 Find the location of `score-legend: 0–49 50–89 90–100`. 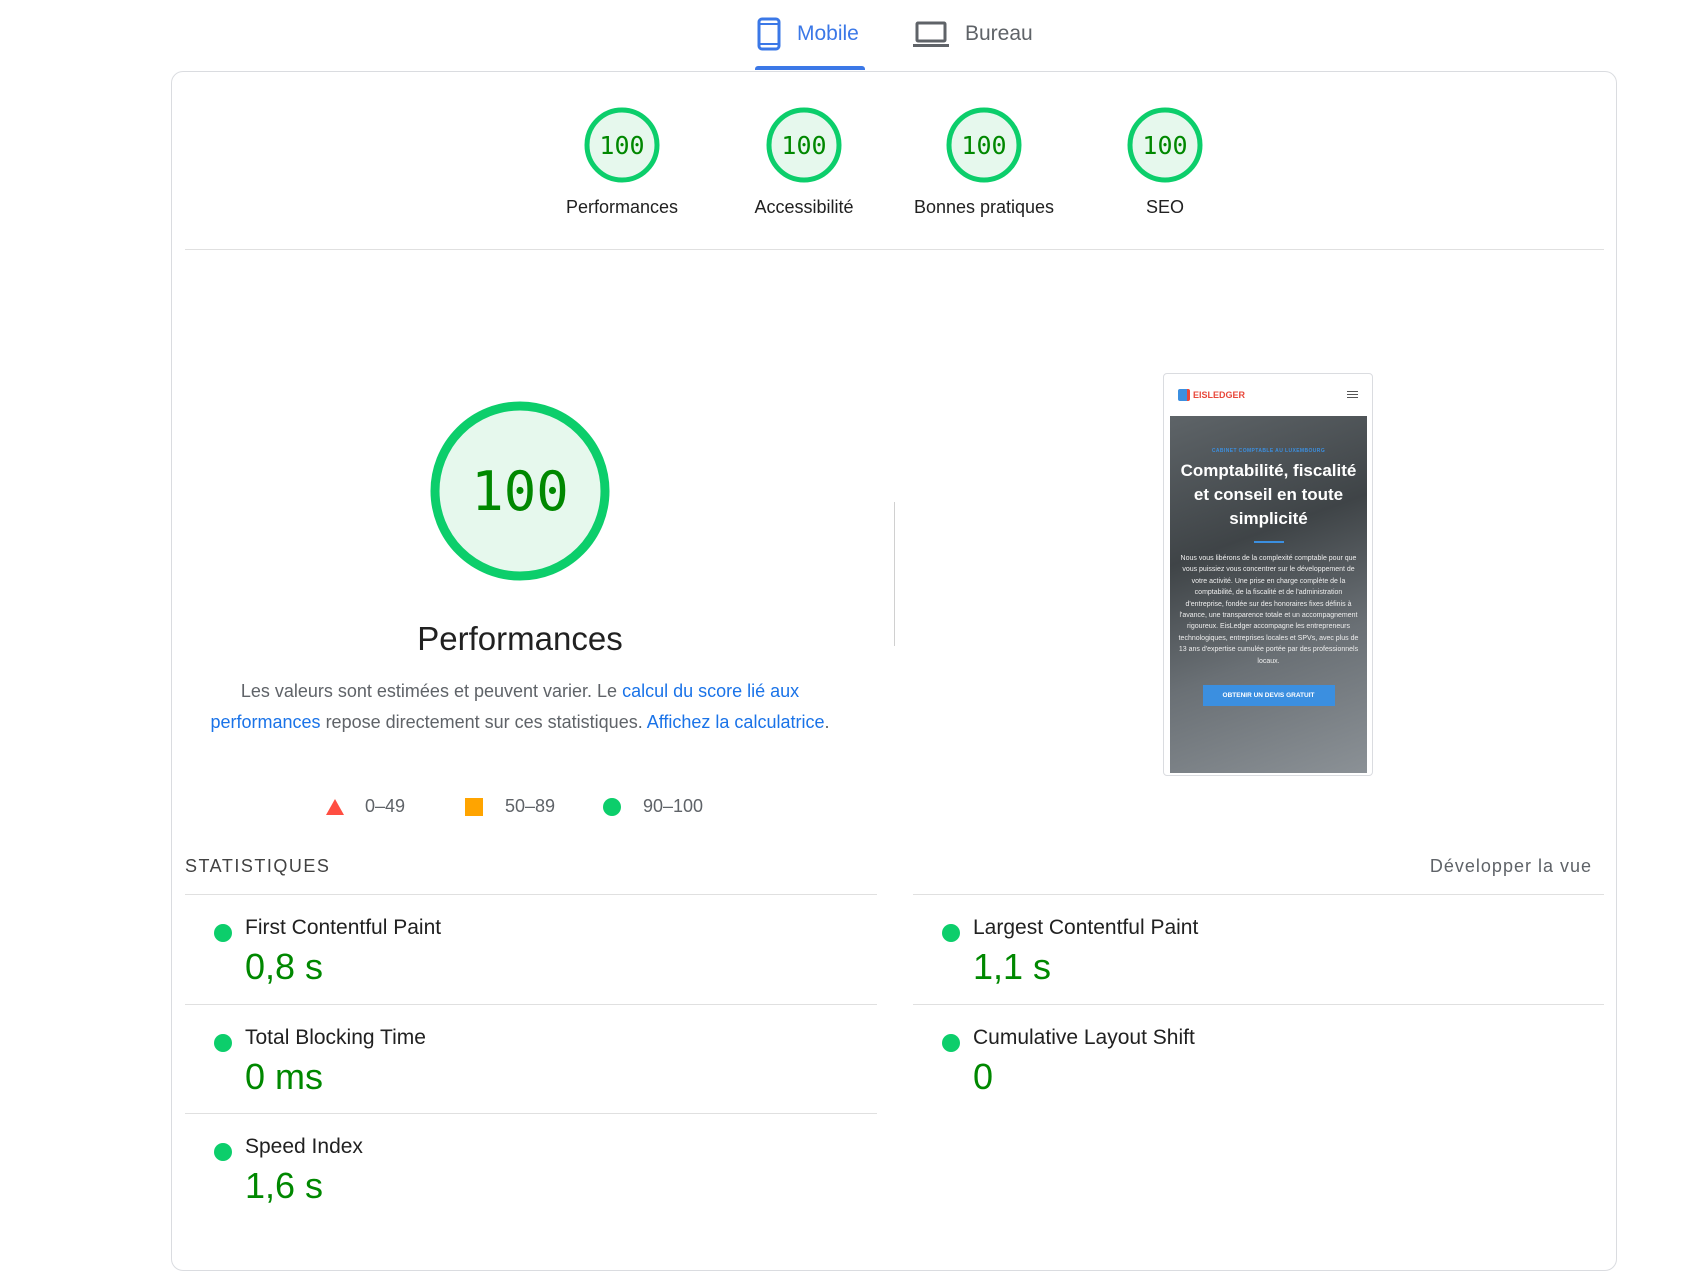

score-legend: 0–49 50–89 90–100 is located at coordinates (514, 806).